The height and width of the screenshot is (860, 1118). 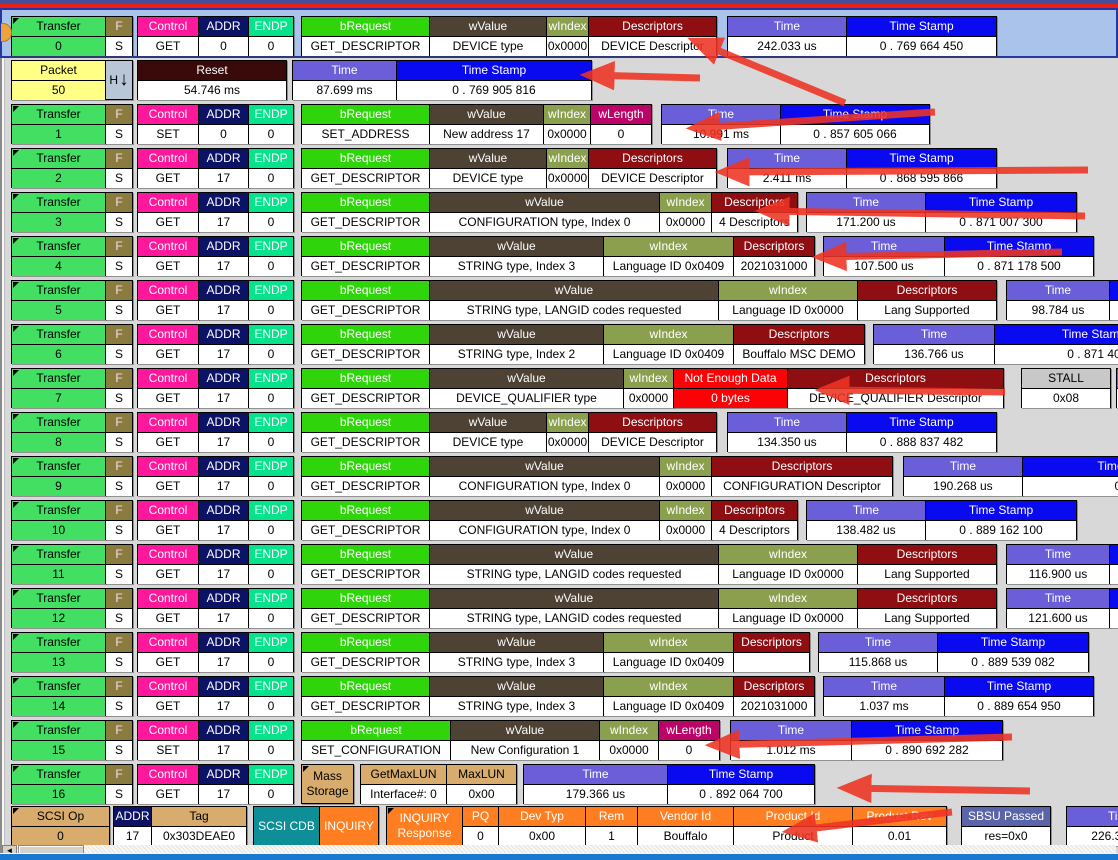 What do you see at coordinates (1001, 222) in the screenshot?
I see `cell-value: 0 . 871 007 300` at bounding box center [1001, 222].